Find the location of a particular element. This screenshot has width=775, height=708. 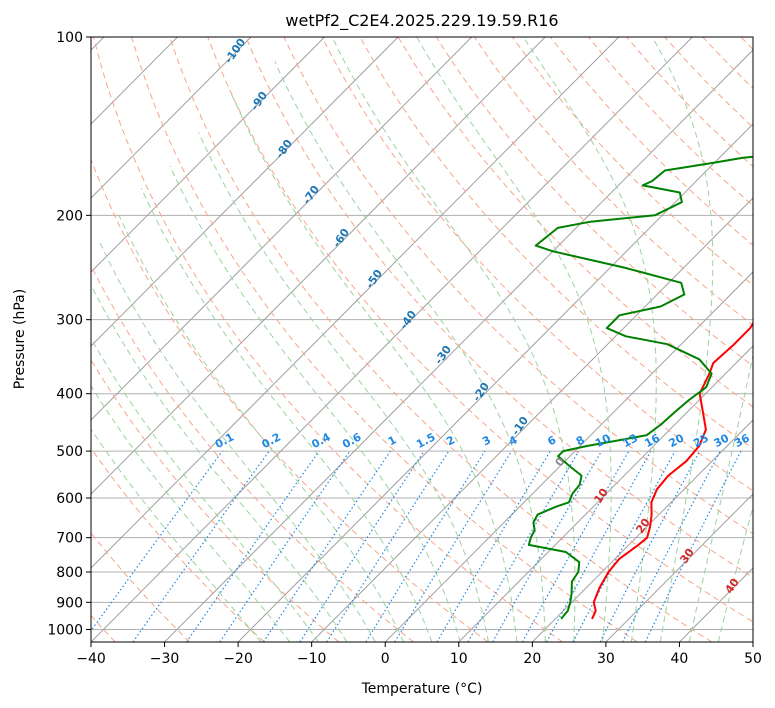

mixing-ratio-label: 0.1 is located at coordinates (224, 440).